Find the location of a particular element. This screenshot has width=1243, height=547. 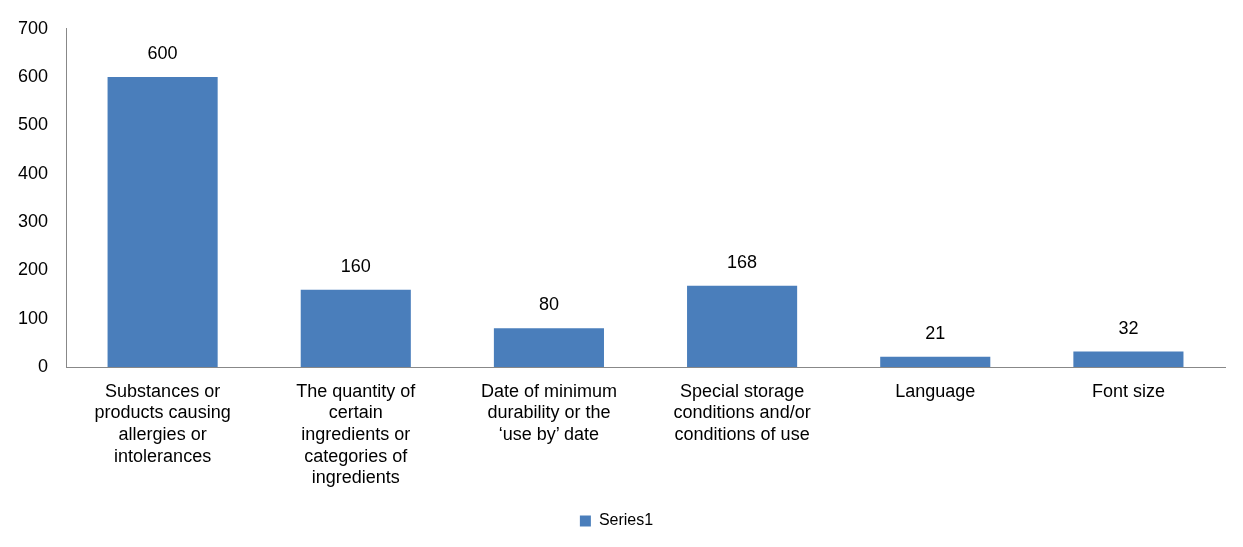

y-tick-label: 100 is located at coordinates (33, 317).